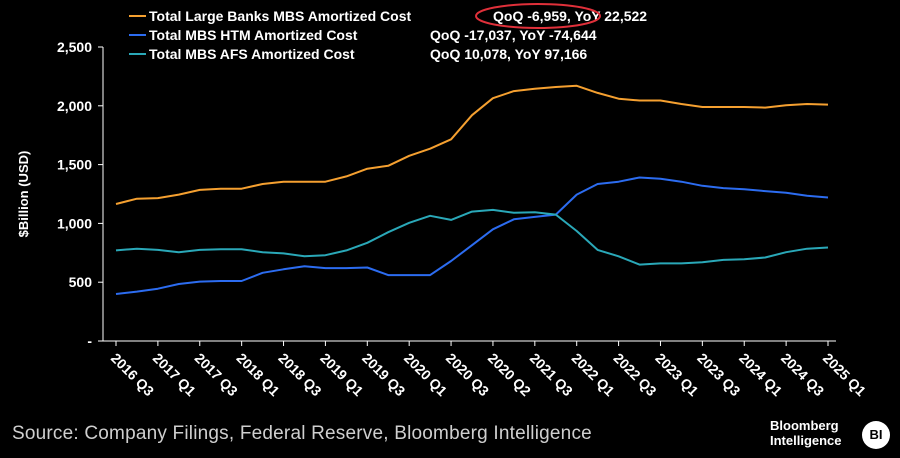  Describe the element at coordinates (634, 374) in the screenshot. I see `x-tick-label: 2022 Q3` at that location.